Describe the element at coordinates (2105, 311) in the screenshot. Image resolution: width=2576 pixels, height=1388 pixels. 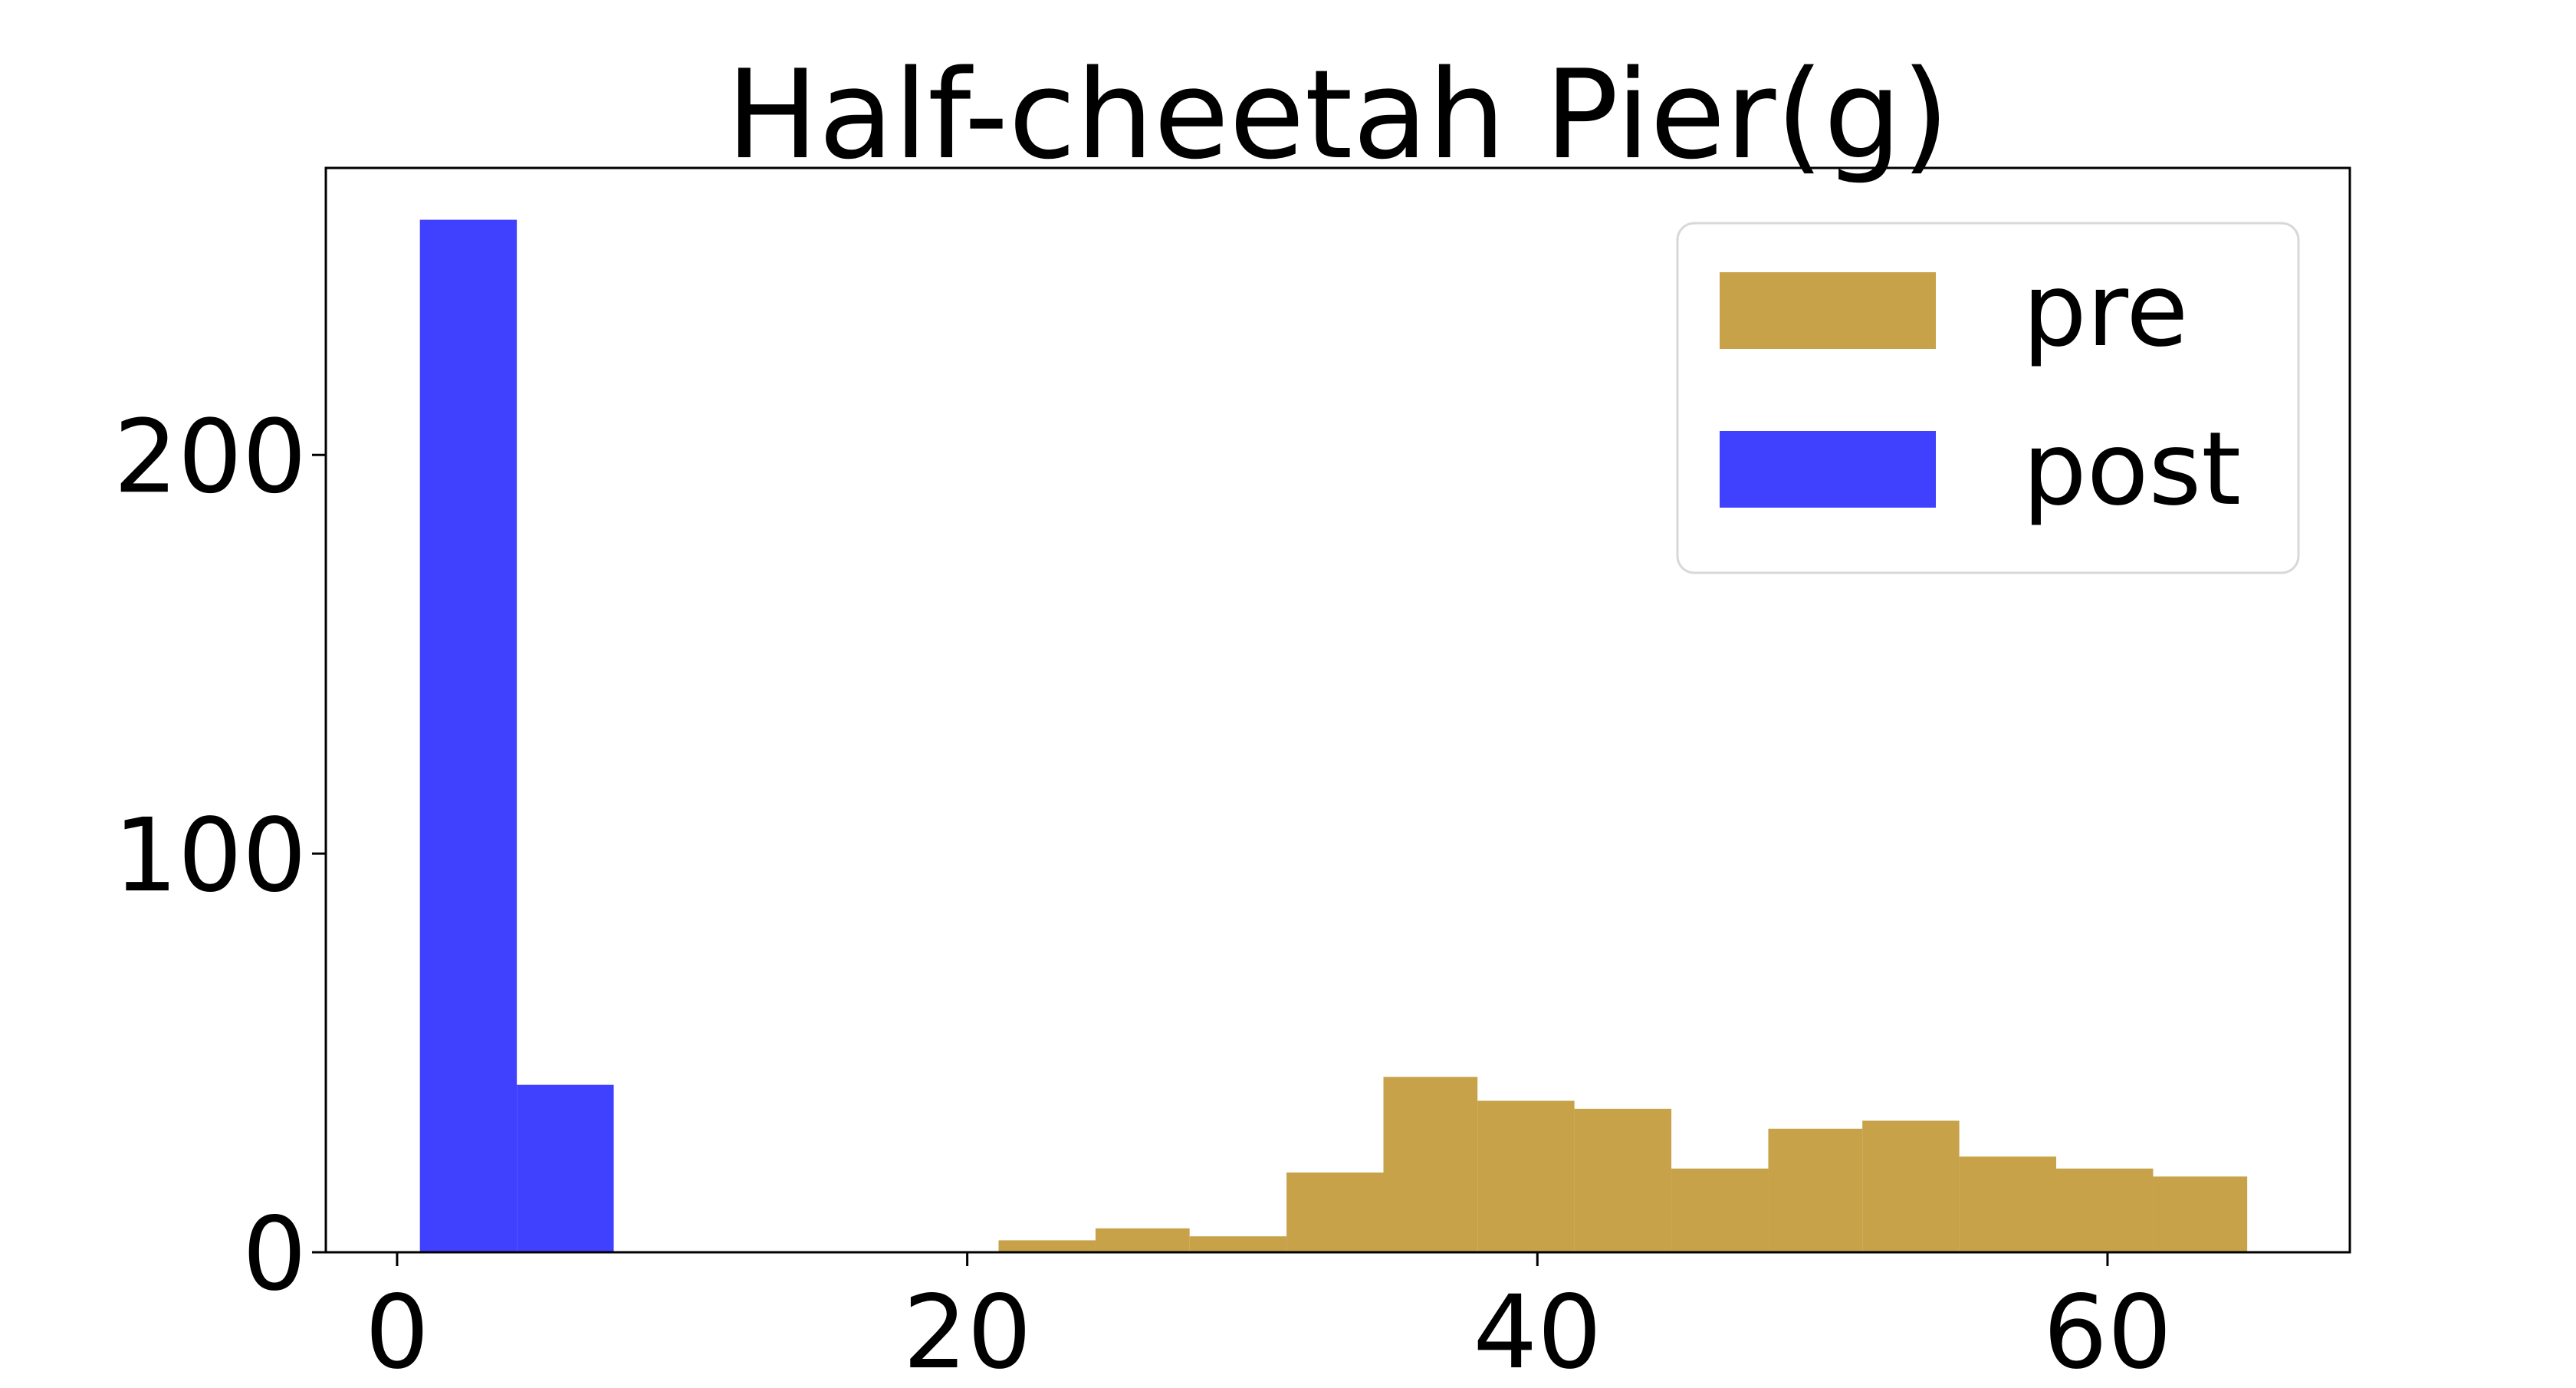
I see `legend-label-pre: pre` at that location.